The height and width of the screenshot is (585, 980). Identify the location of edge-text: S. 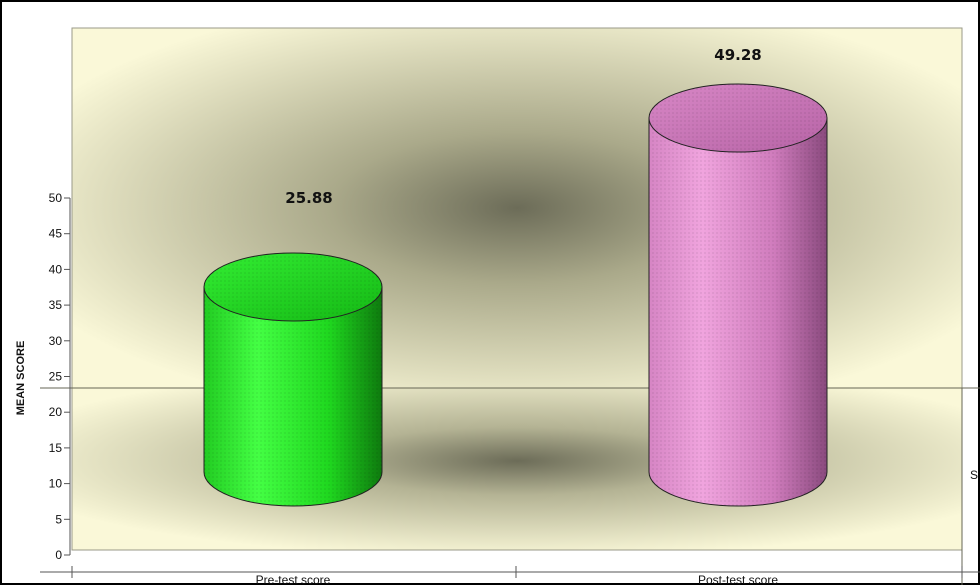
(974, 475).